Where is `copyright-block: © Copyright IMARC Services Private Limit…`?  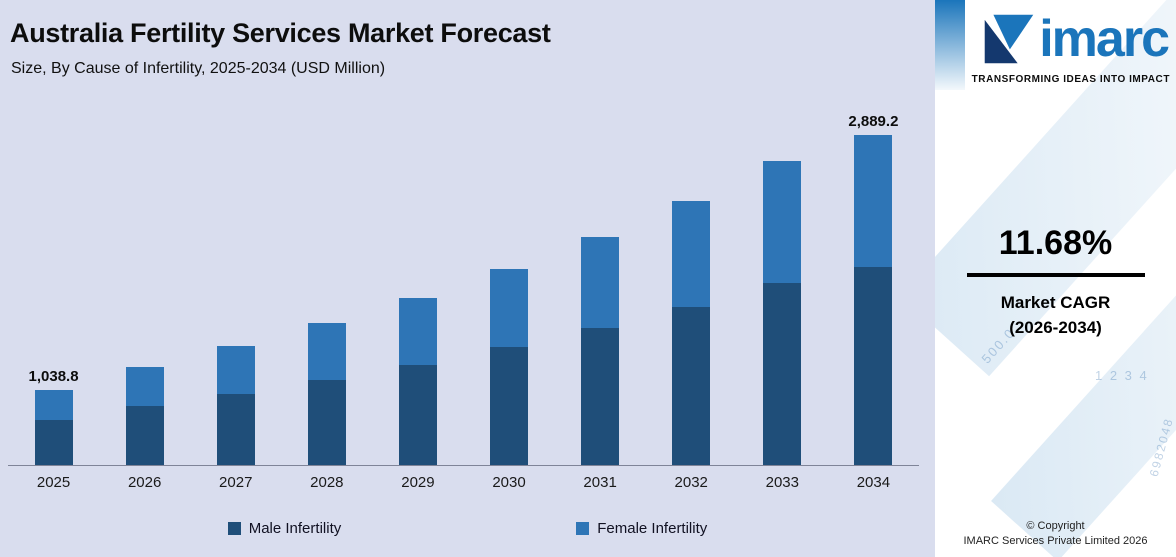
copyright-block: © Copyright IMARC Services Private Limit… is located at coordinates (1055, 533).